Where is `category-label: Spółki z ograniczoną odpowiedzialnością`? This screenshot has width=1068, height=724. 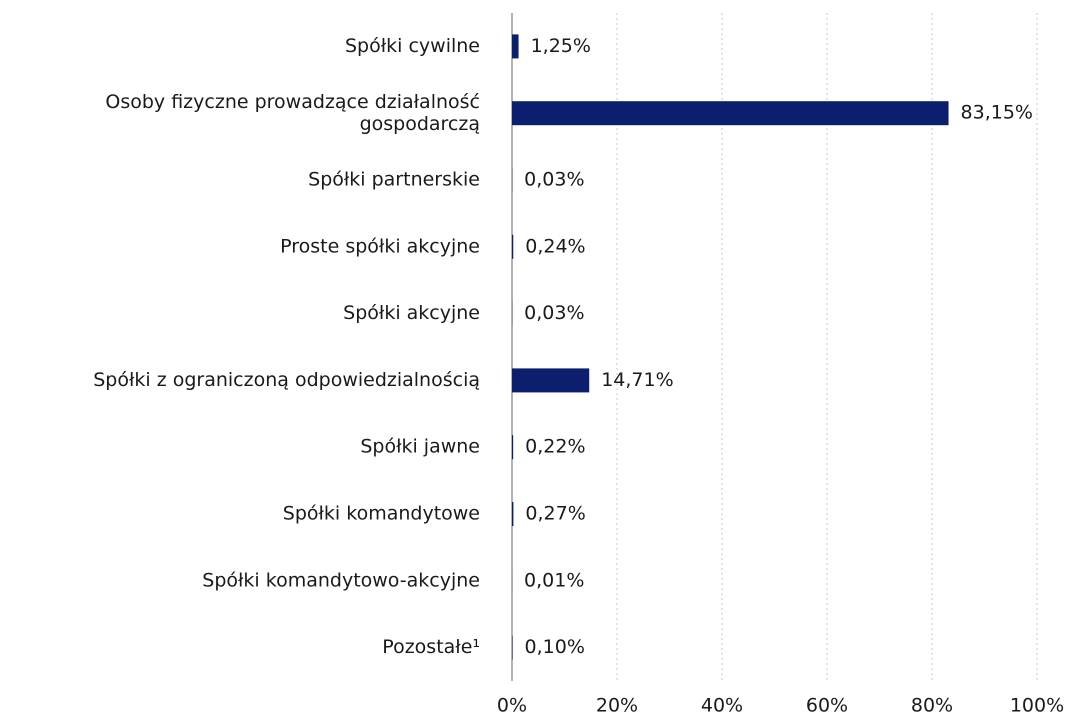 category-label: Spółki z ograniczoną odpowiedzialnością is located at coordinates (286, 380).